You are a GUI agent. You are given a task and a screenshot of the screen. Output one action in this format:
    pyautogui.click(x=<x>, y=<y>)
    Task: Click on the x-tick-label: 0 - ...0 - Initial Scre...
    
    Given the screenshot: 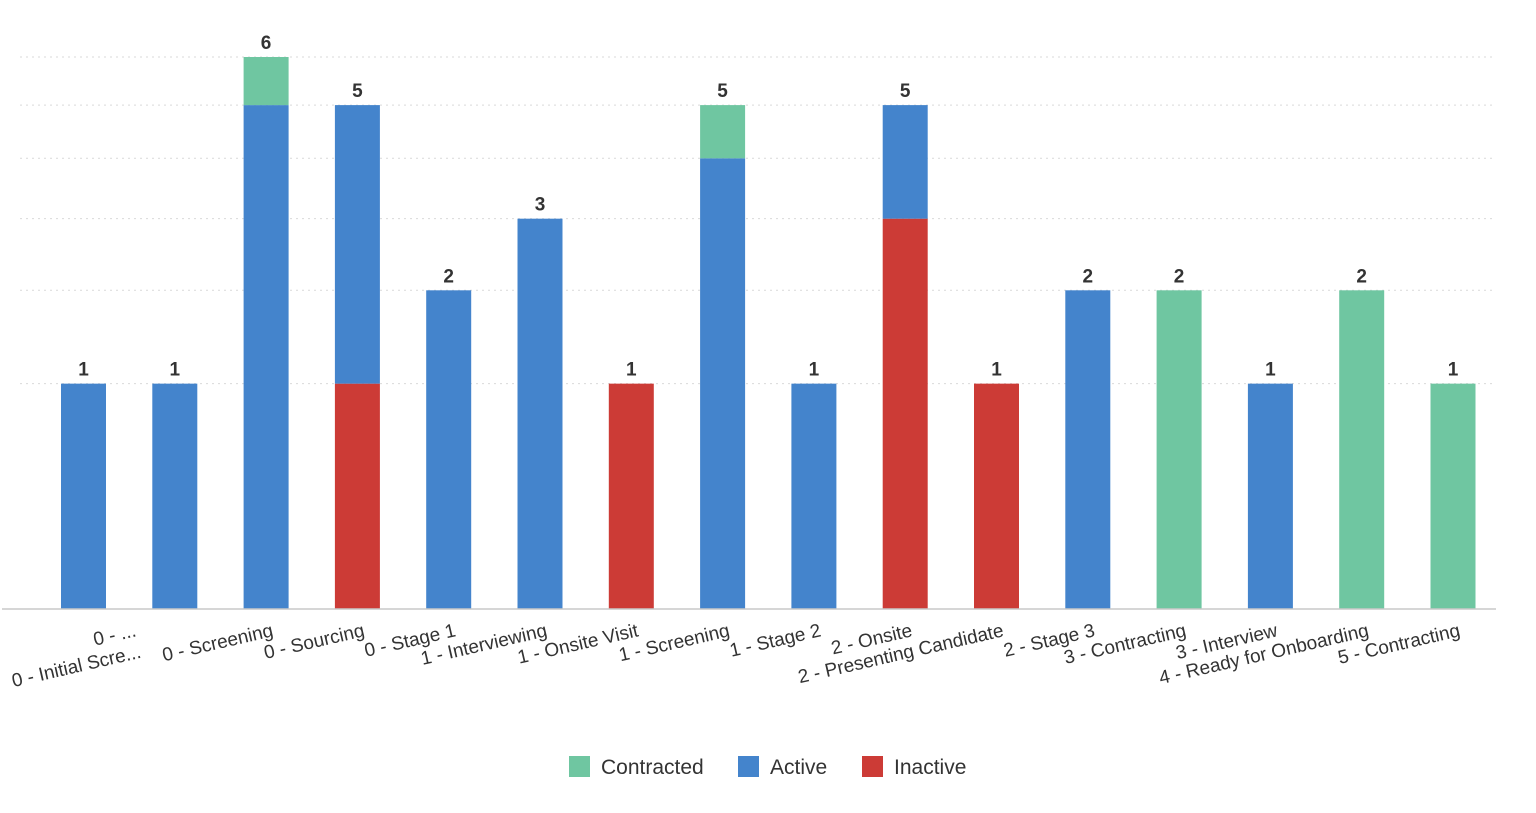 What is the action you would take?
    pyautogui.click(x=74, y=656)
    